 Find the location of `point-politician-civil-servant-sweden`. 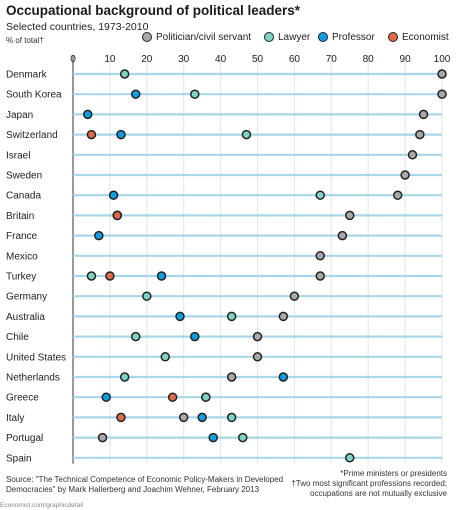

point-politician-civil-servant-sweden is located at coordinates (405, 175).